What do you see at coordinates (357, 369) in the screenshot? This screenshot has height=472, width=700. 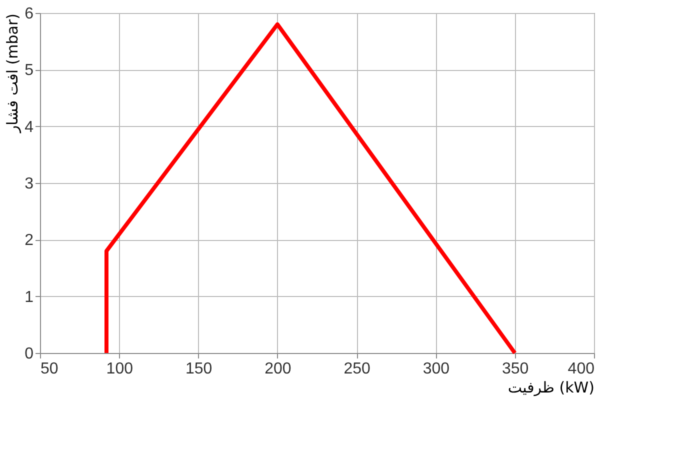 I see `x-tick-label: 250` at bounding box center [357, 369].